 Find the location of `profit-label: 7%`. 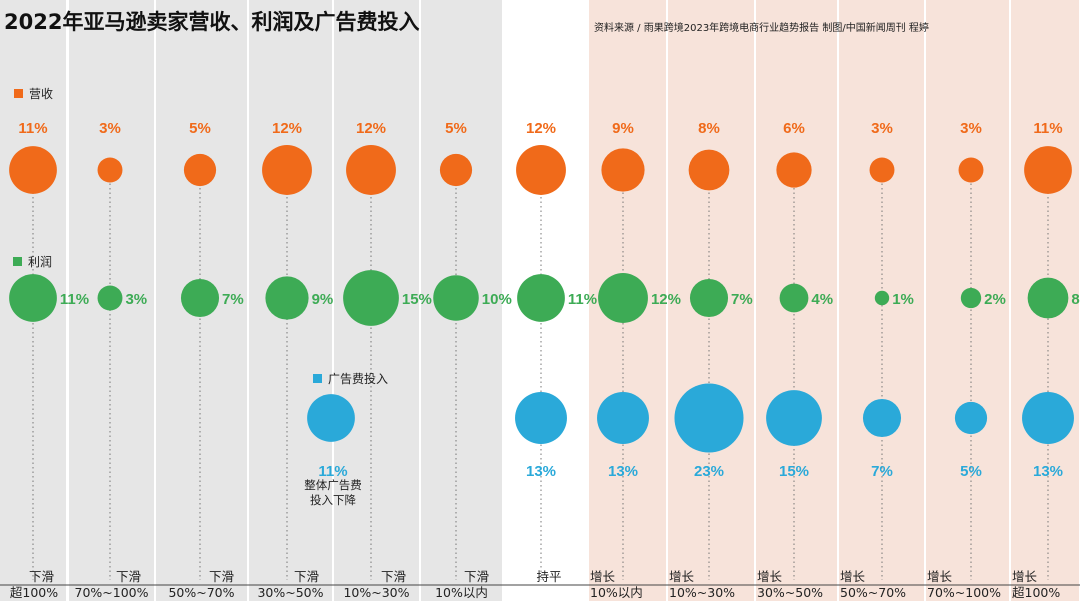

profit-label: 7% is located at coordinates (233, 299).